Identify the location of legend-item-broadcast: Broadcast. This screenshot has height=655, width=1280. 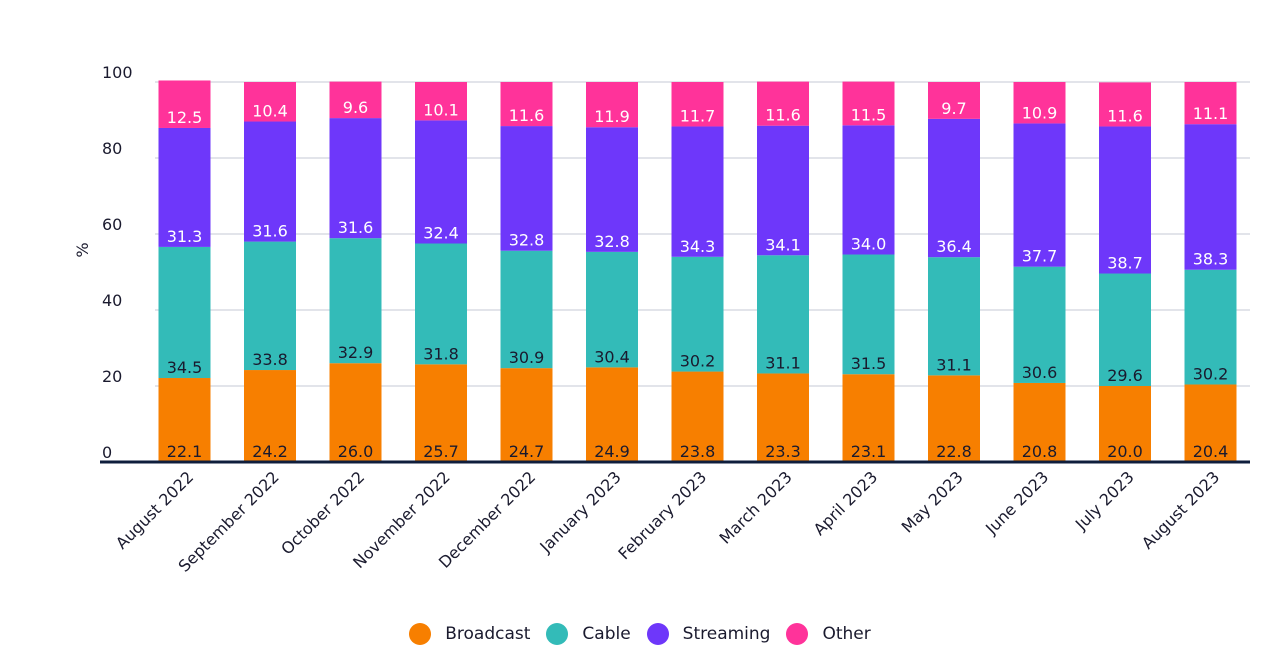
(469, 634).